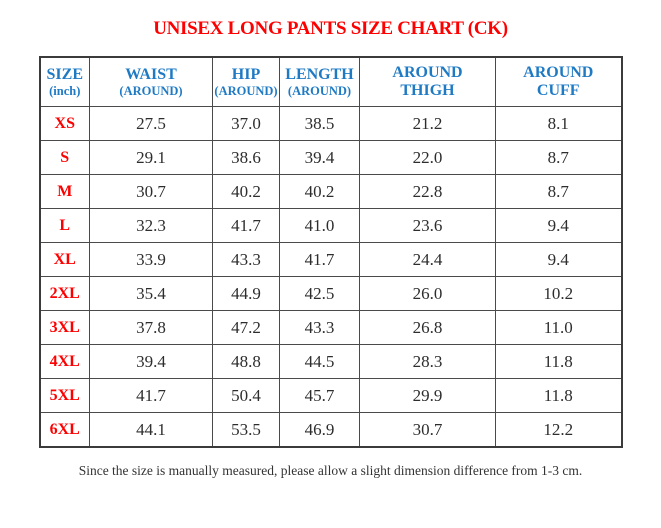 The height and width of the screenshot is (528, 661). I want to click on thigh-value: 23.6, so click(427, 225).